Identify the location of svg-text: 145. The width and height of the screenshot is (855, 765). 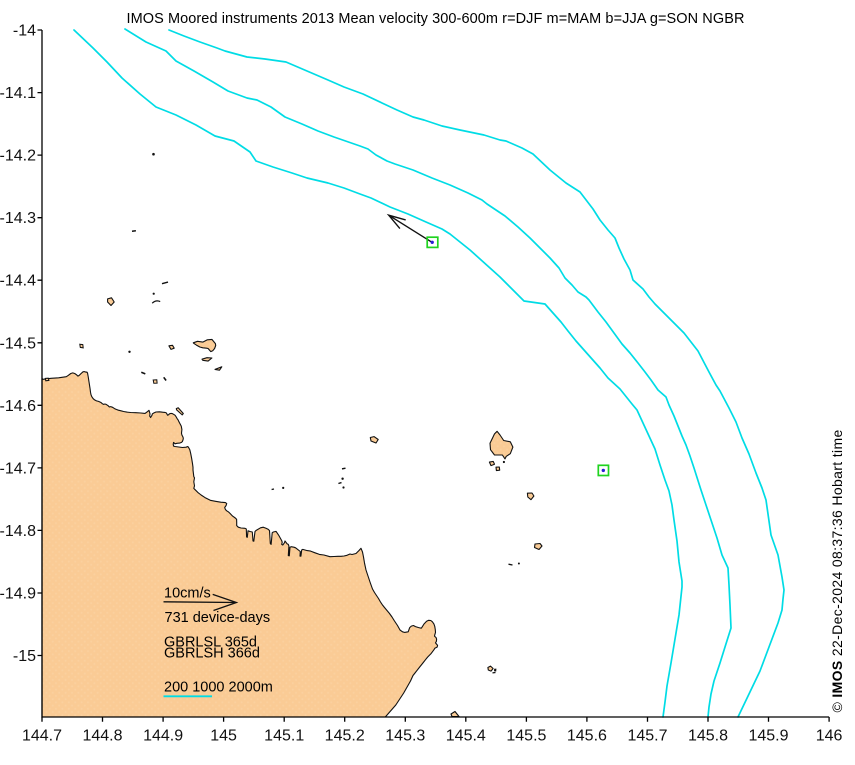
(223, 736).